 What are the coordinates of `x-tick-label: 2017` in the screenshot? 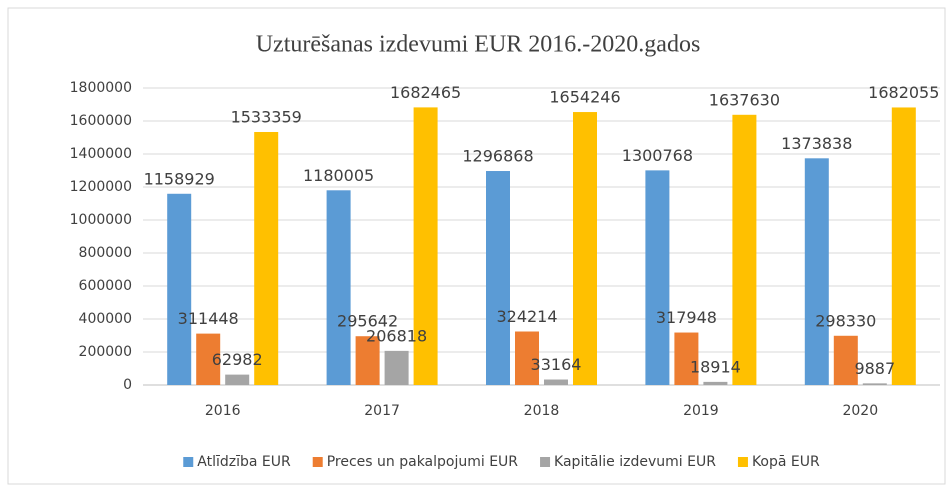 It's located at (382, 411).